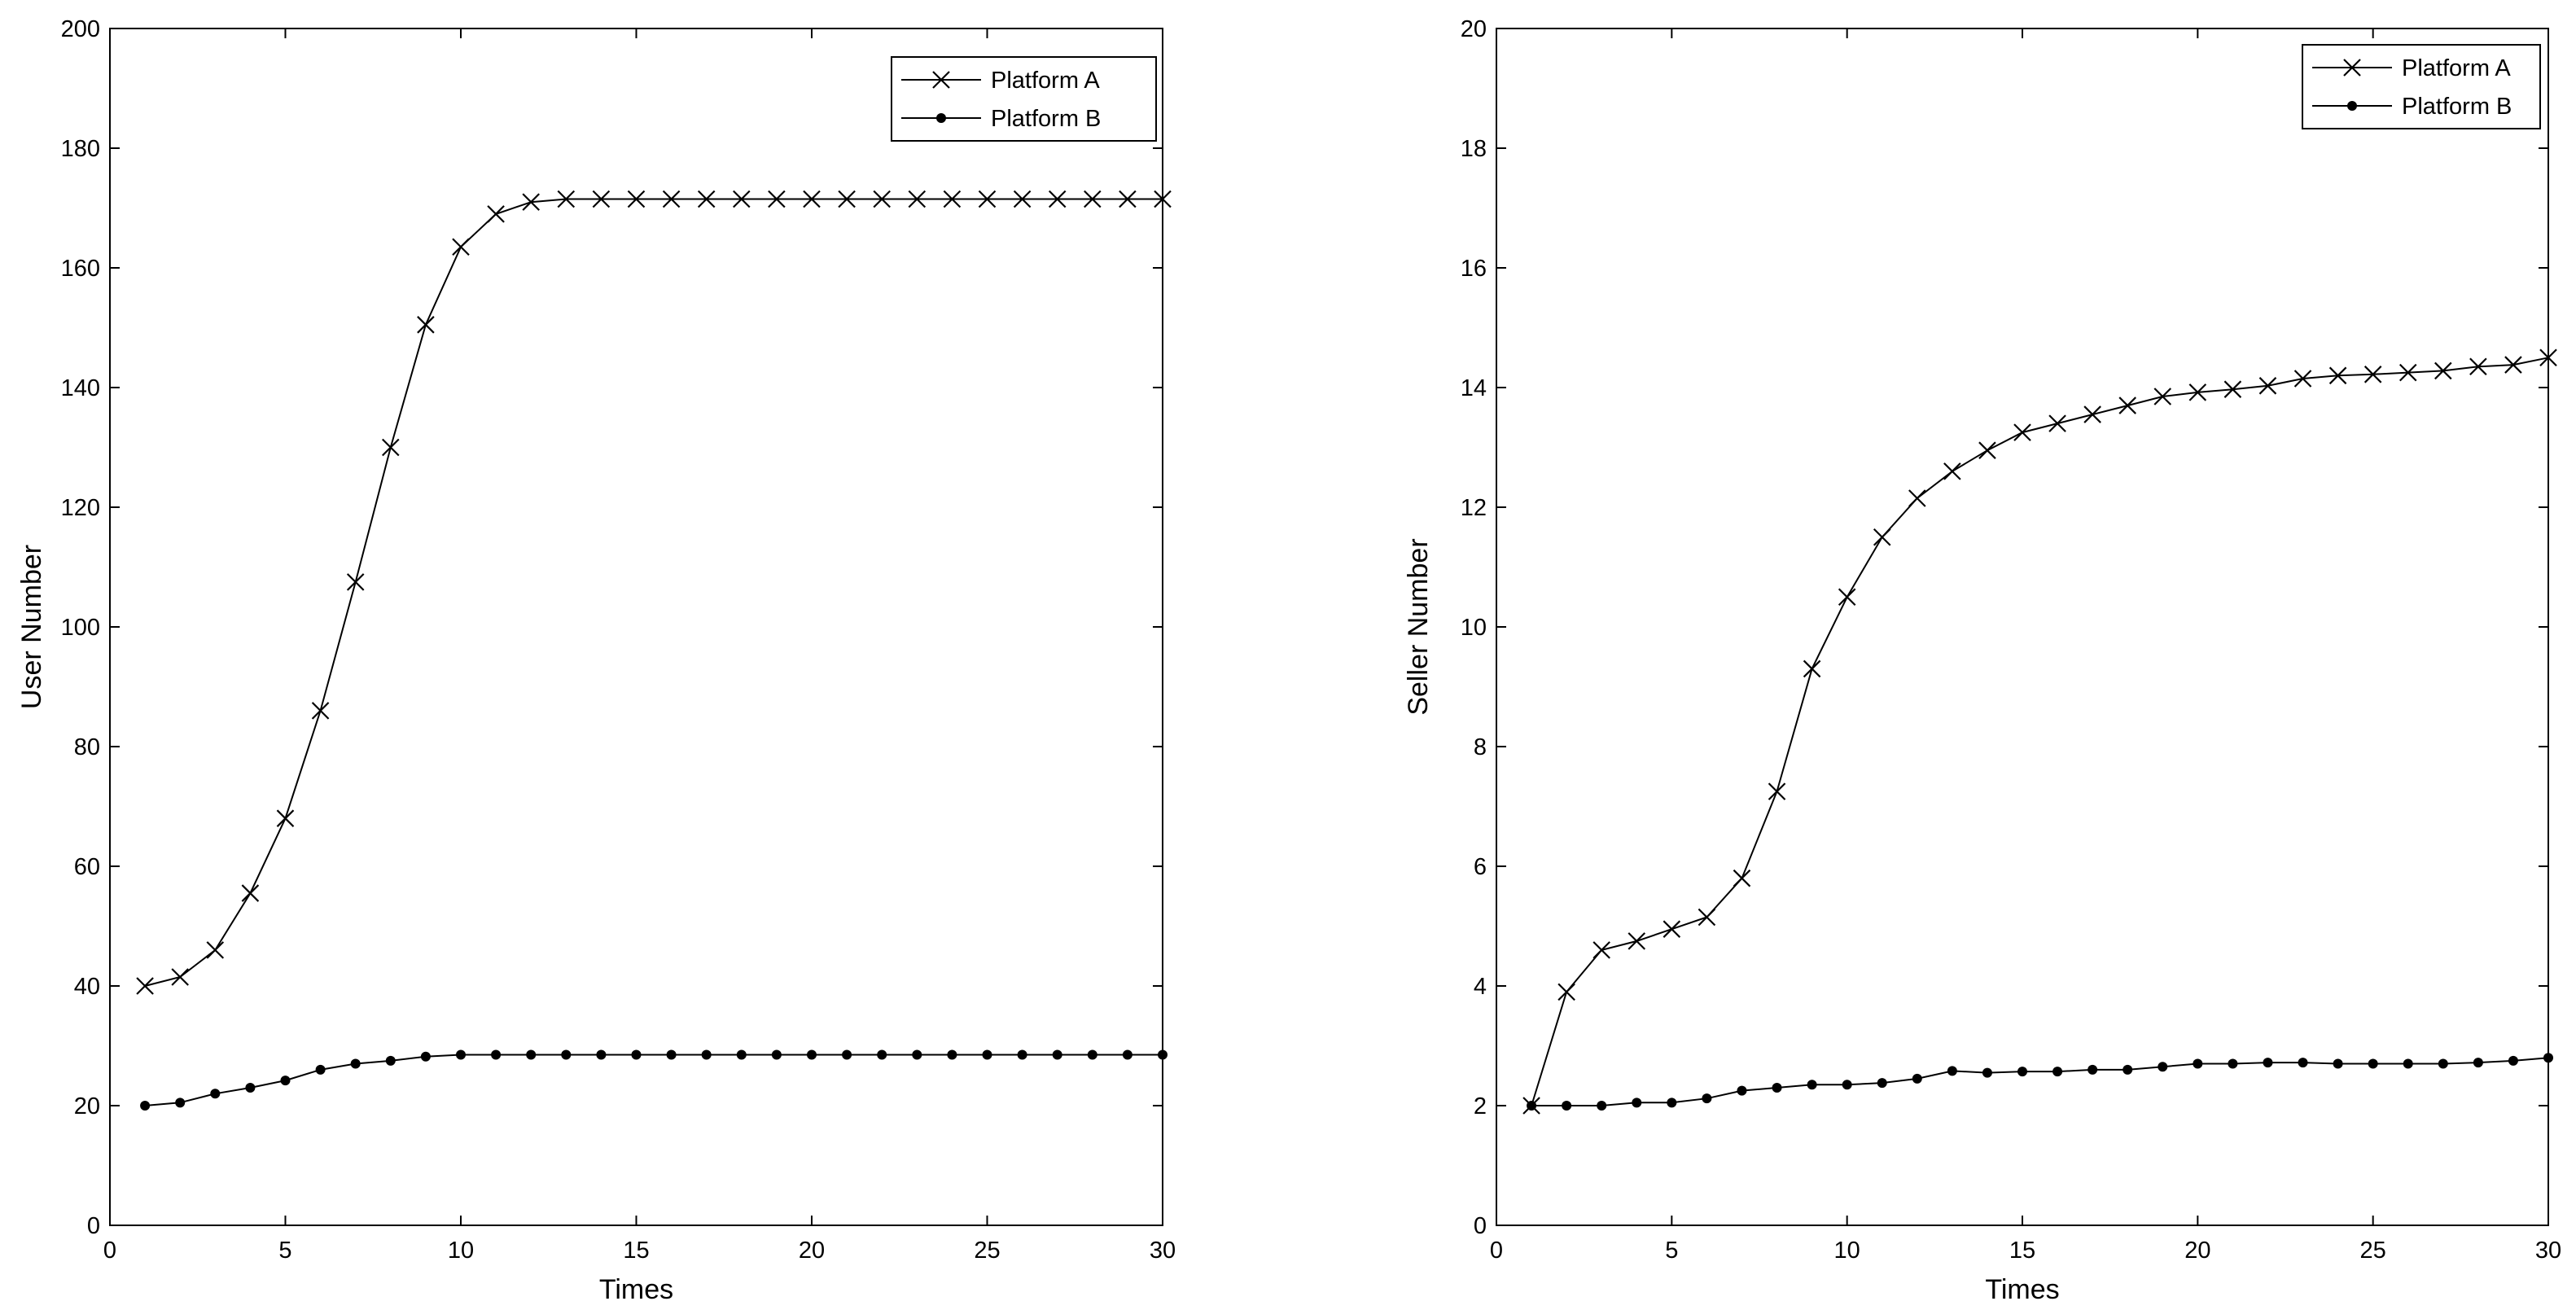  What do you see at coordinates (1474, 388) in the screenshot?
I see `y-tick-label: 14` at bounding box center [1474, 388].